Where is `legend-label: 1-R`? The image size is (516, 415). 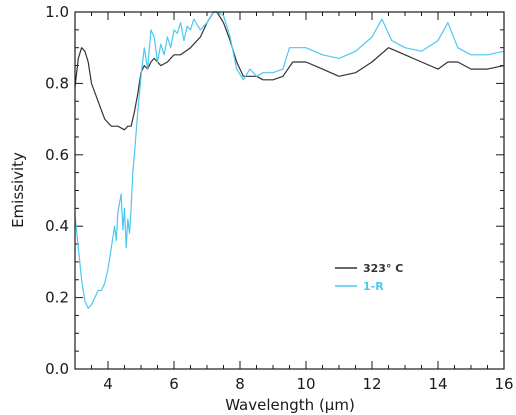
legend-label: 1-R is located at coordinates (373, 286).